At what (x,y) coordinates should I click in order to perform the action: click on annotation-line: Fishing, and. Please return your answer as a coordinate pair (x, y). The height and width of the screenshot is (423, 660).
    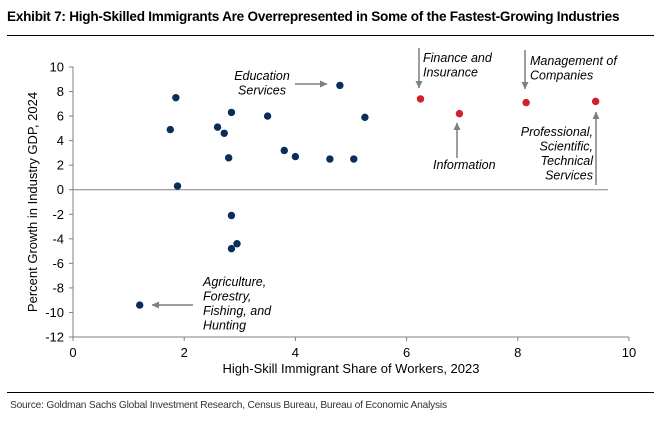
    Looking at the image, I should click on (237, 311).